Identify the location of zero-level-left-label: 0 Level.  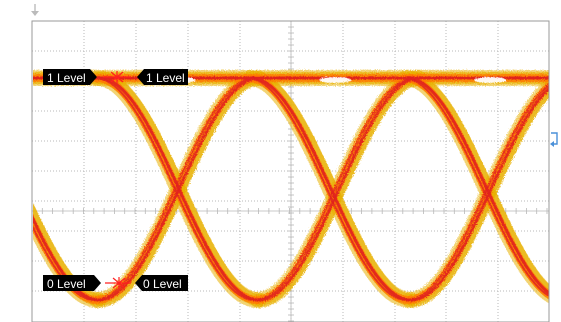
(66, 284).